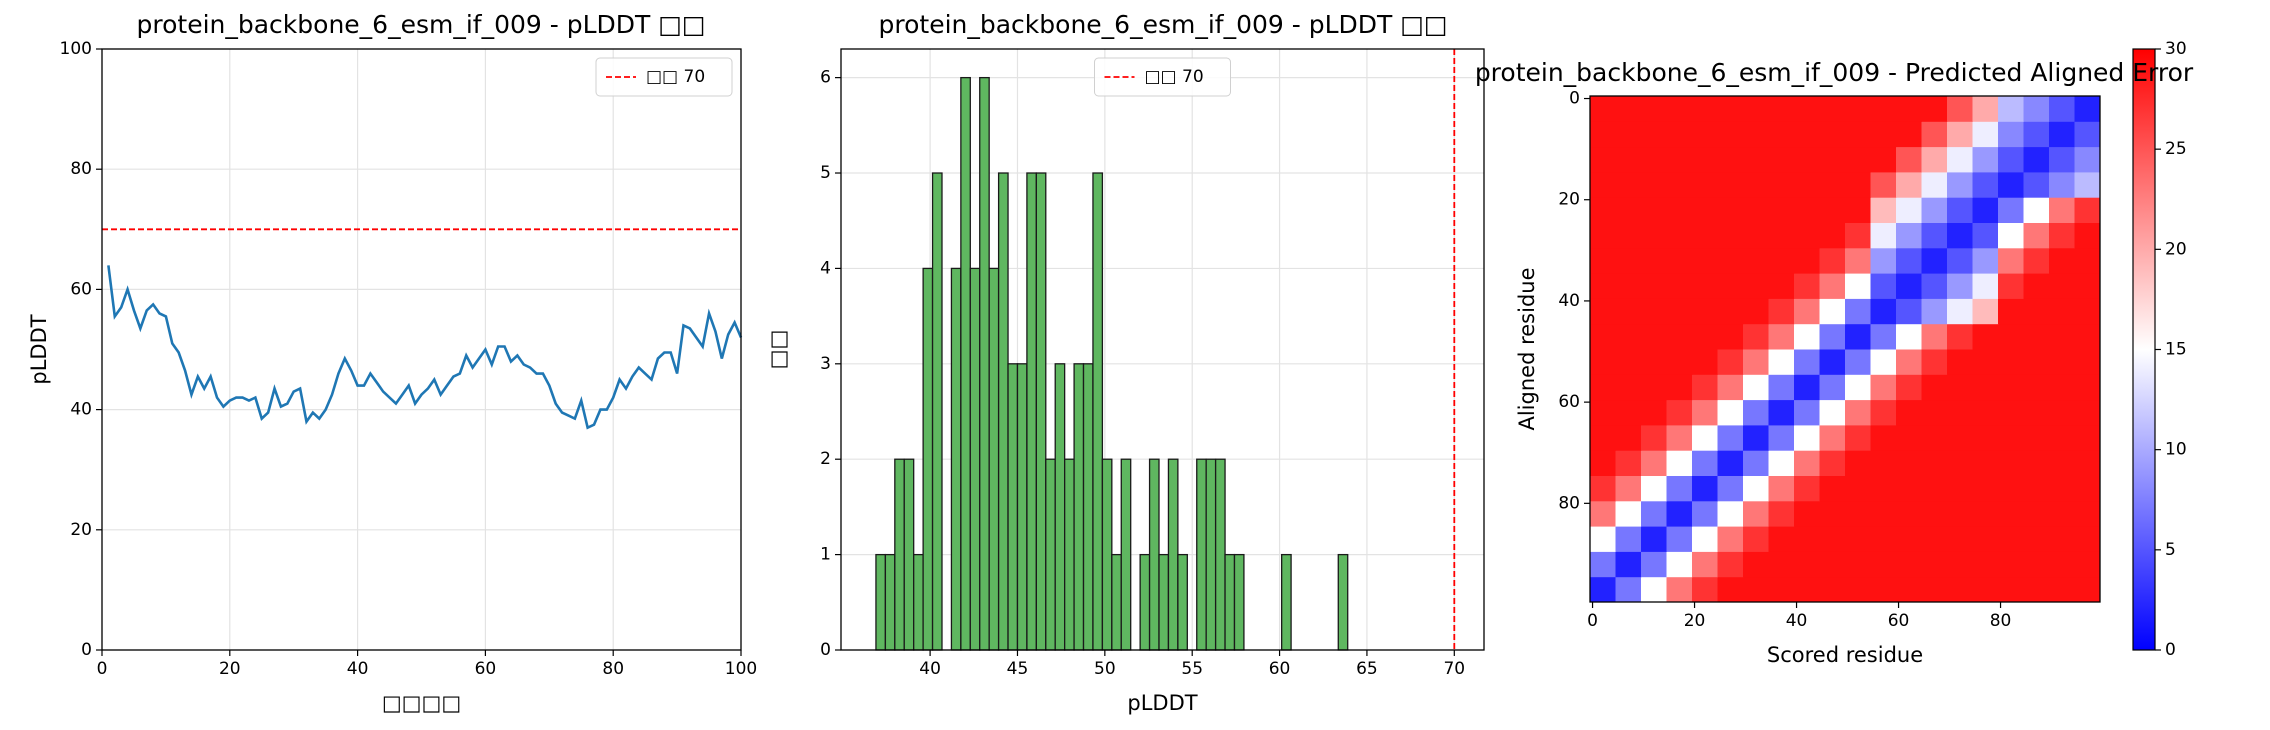  Describe the element at coordinates (1162, 77) in the screenshot. I see `legend-box` at that location.